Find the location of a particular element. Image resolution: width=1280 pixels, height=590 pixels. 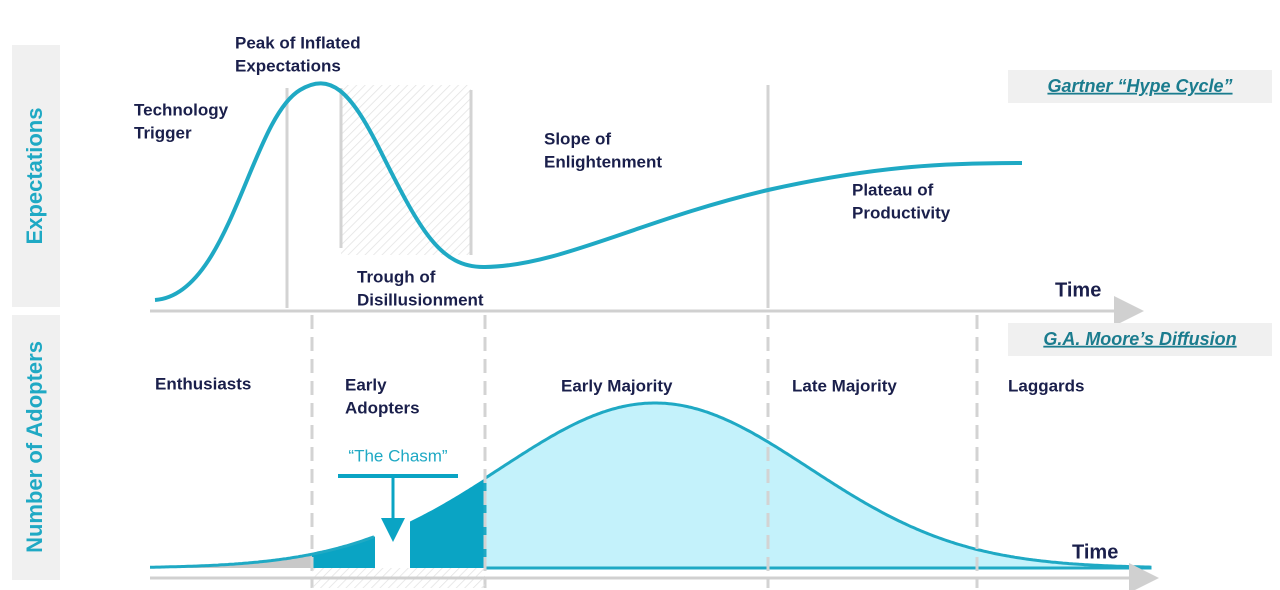

phase-label: Late Majority is located at coordinates (844, 385).